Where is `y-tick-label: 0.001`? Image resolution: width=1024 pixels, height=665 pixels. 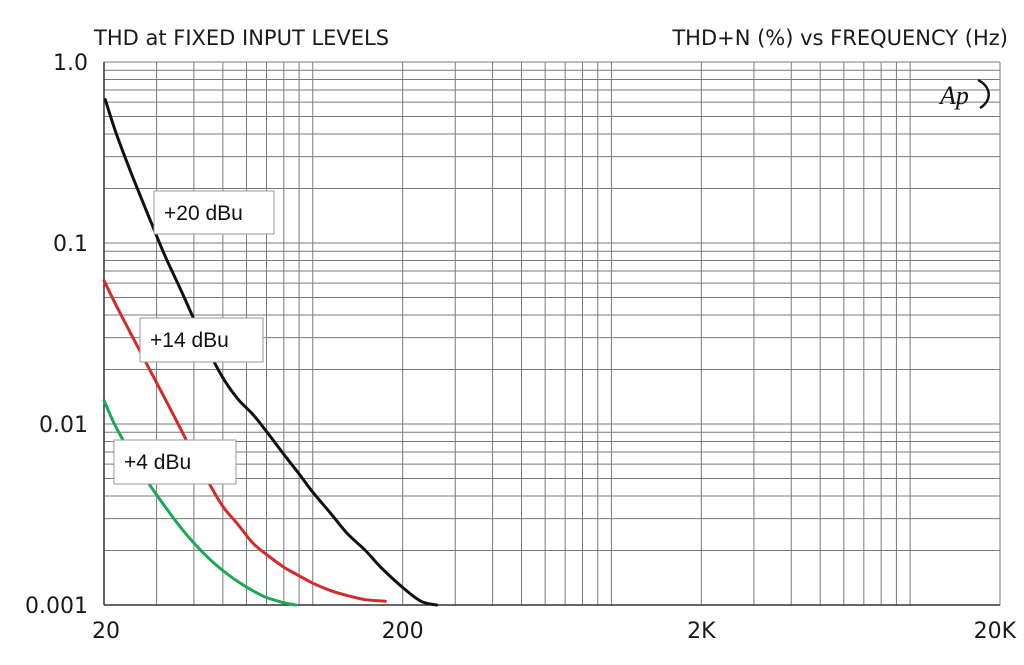 y-tick-label: 0.001 is located at coordinates (56, 606).